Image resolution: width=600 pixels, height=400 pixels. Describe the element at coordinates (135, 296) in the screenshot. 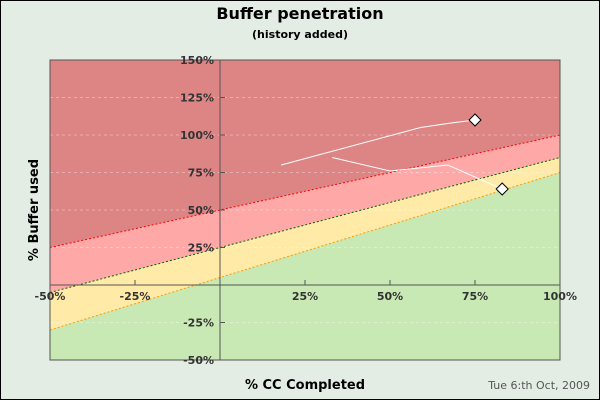

I see `x-tick-label: -25%` at that location.